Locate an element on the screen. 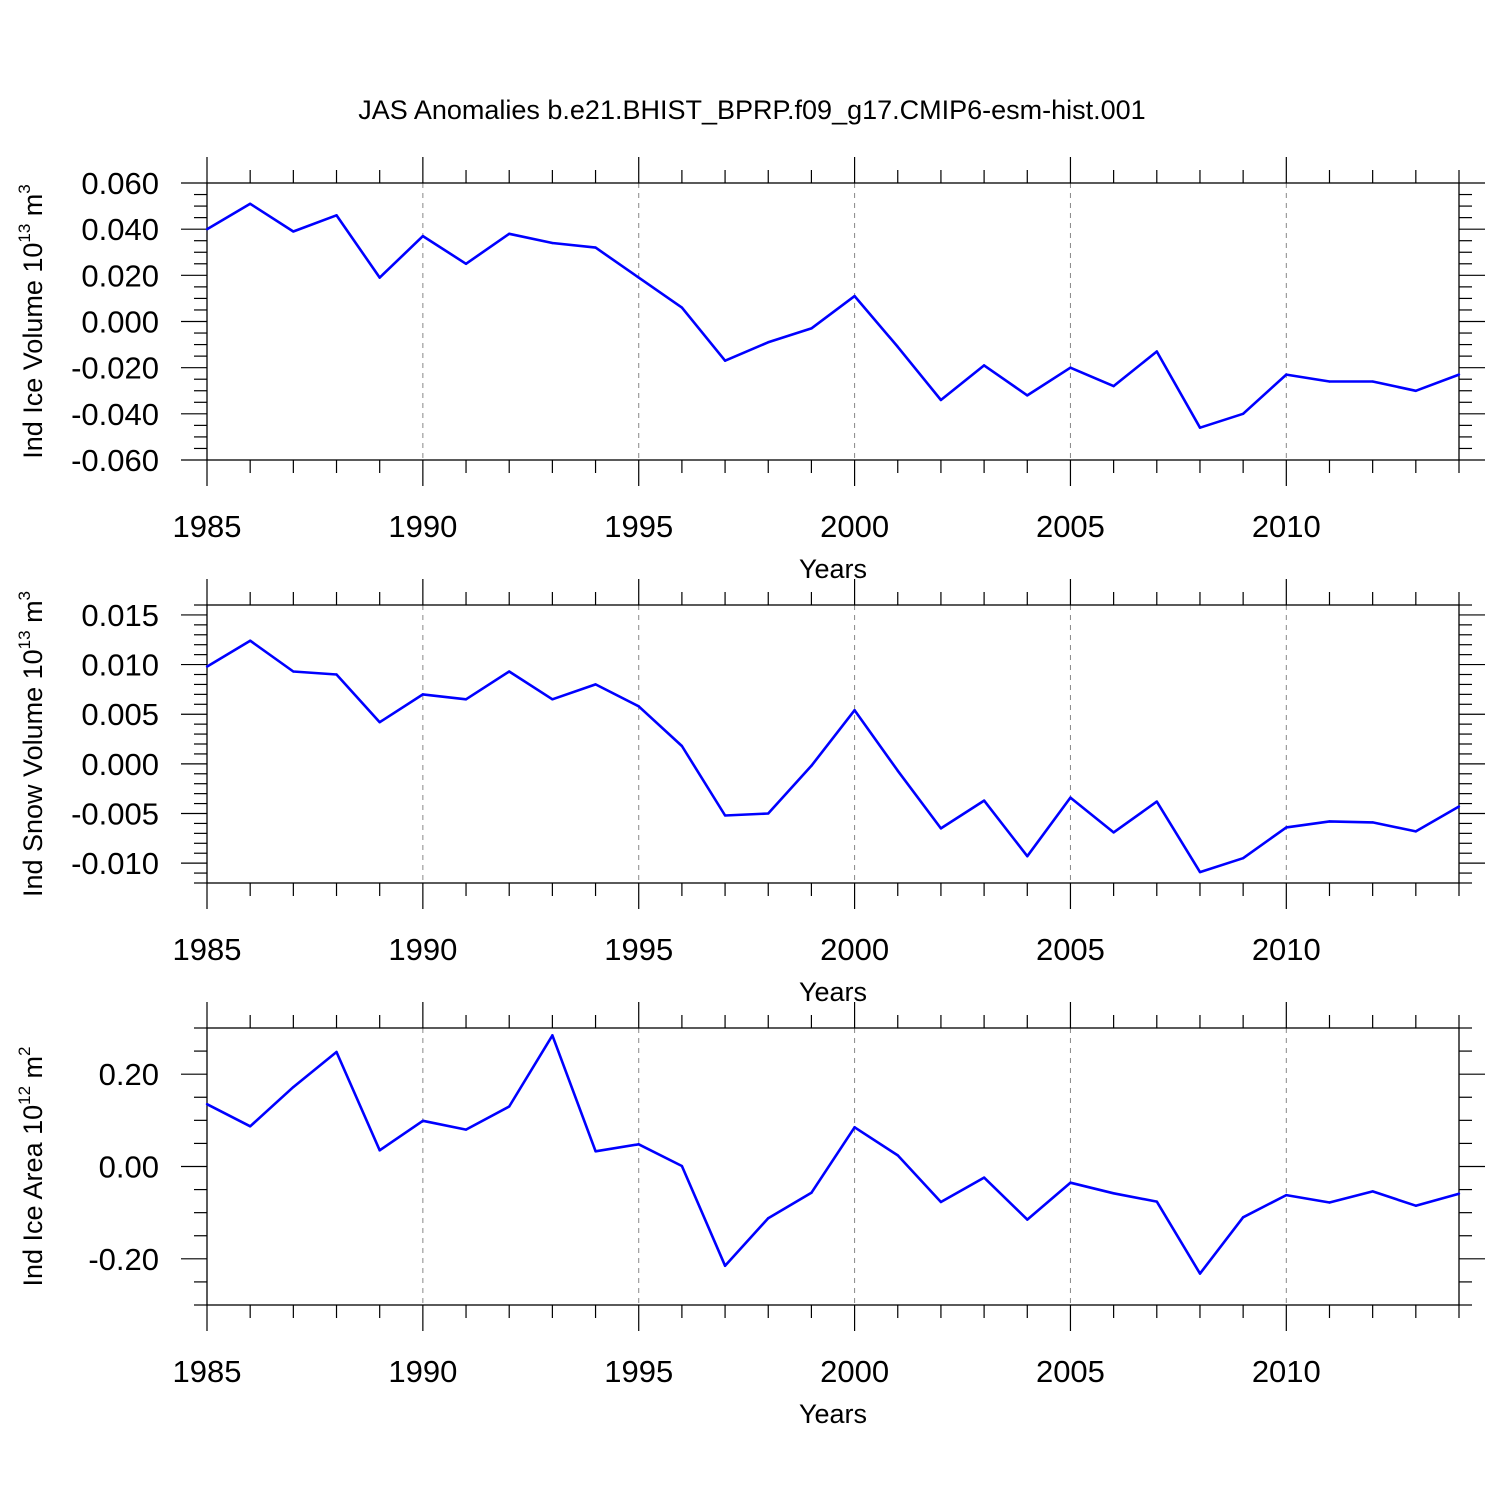 The width and height of the screenshot is (1500, 1500). y-tick-label: 0.000 is located at coordinates (120, 764).